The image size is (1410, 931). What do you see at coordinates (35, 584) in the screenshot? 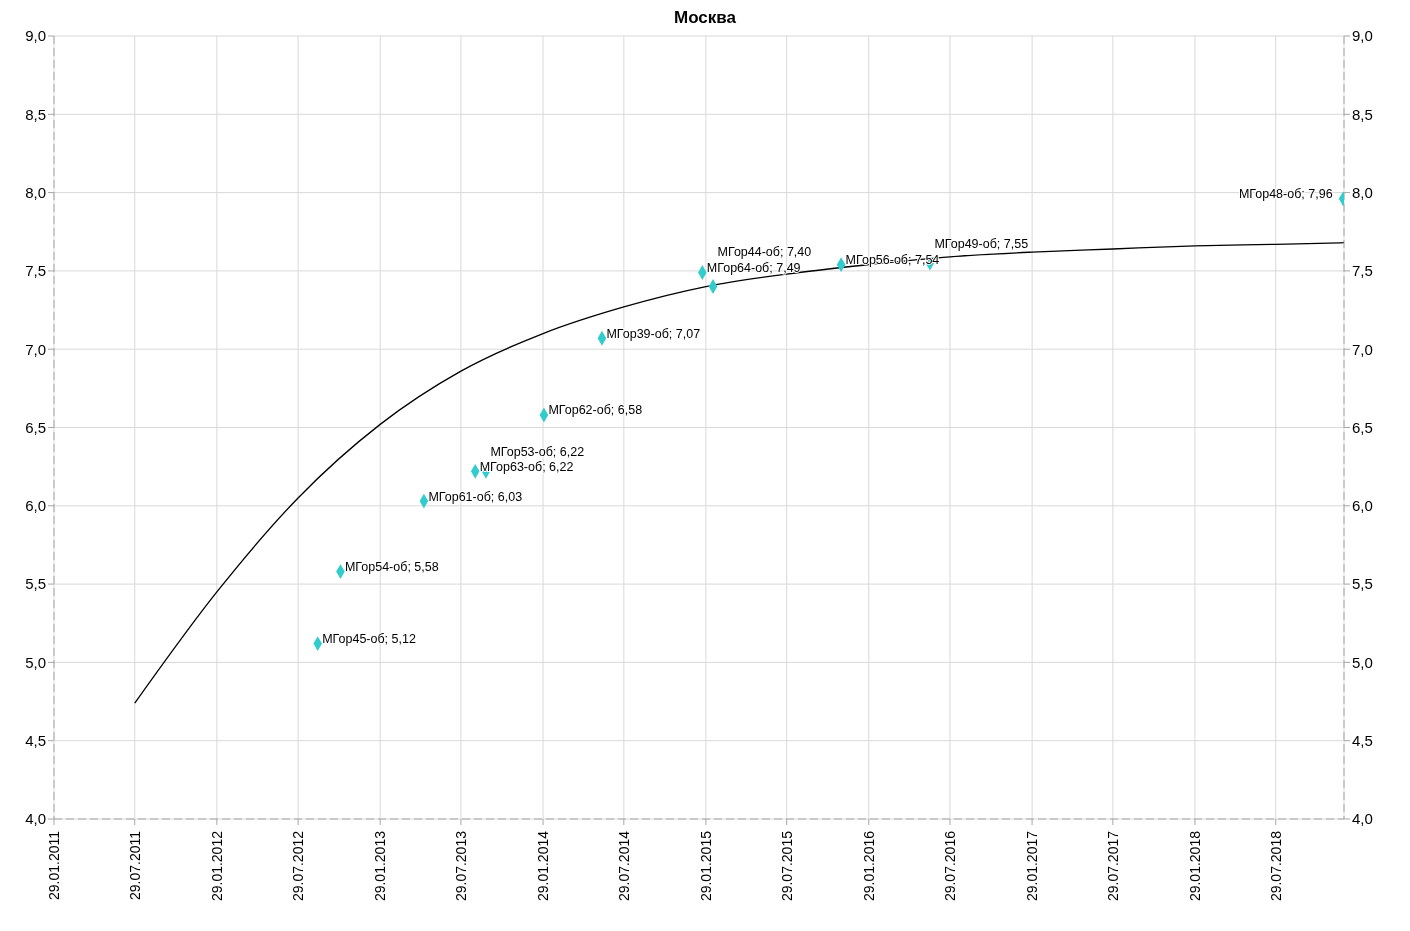
I see `y-tick-label: 5,5` at bounding box center [35, 584].